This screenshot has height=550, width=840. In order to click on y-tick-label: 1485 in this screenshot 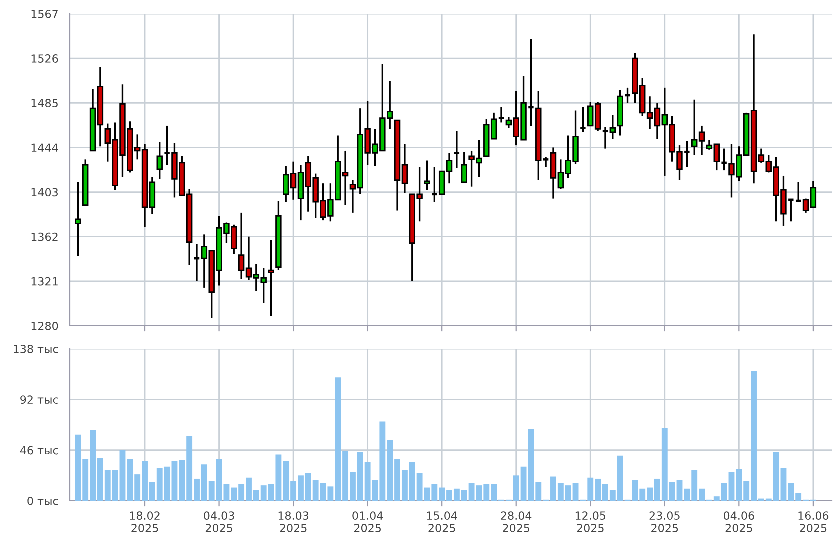, I will do `click(45, 103)`.